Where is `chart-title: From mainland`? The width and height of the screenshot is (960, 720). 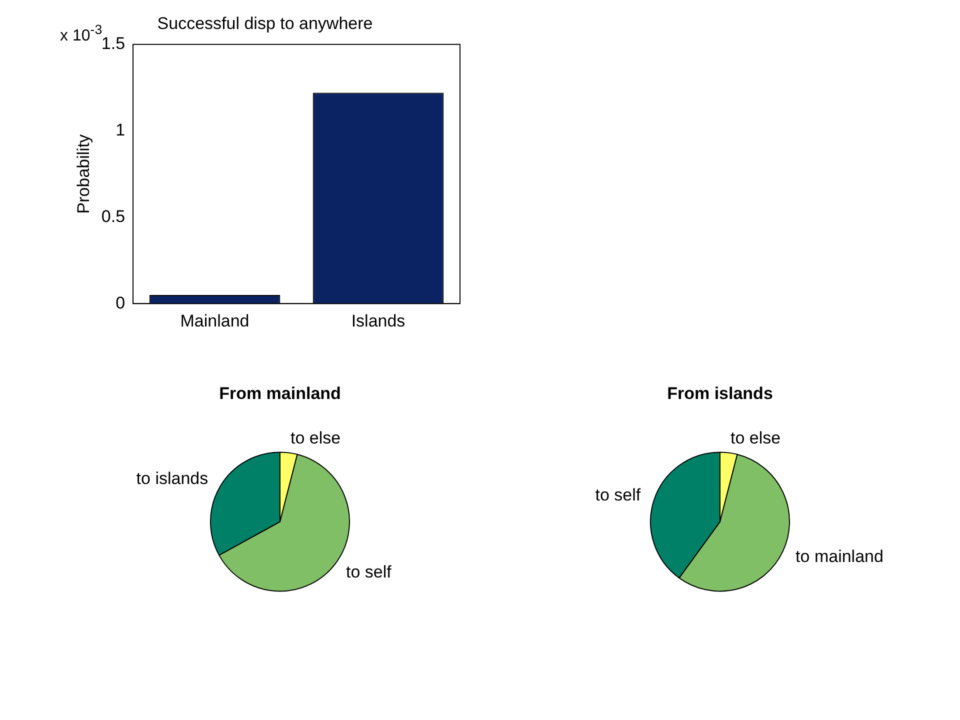 chart-title: From mainland is located at coordinates (280, 393).